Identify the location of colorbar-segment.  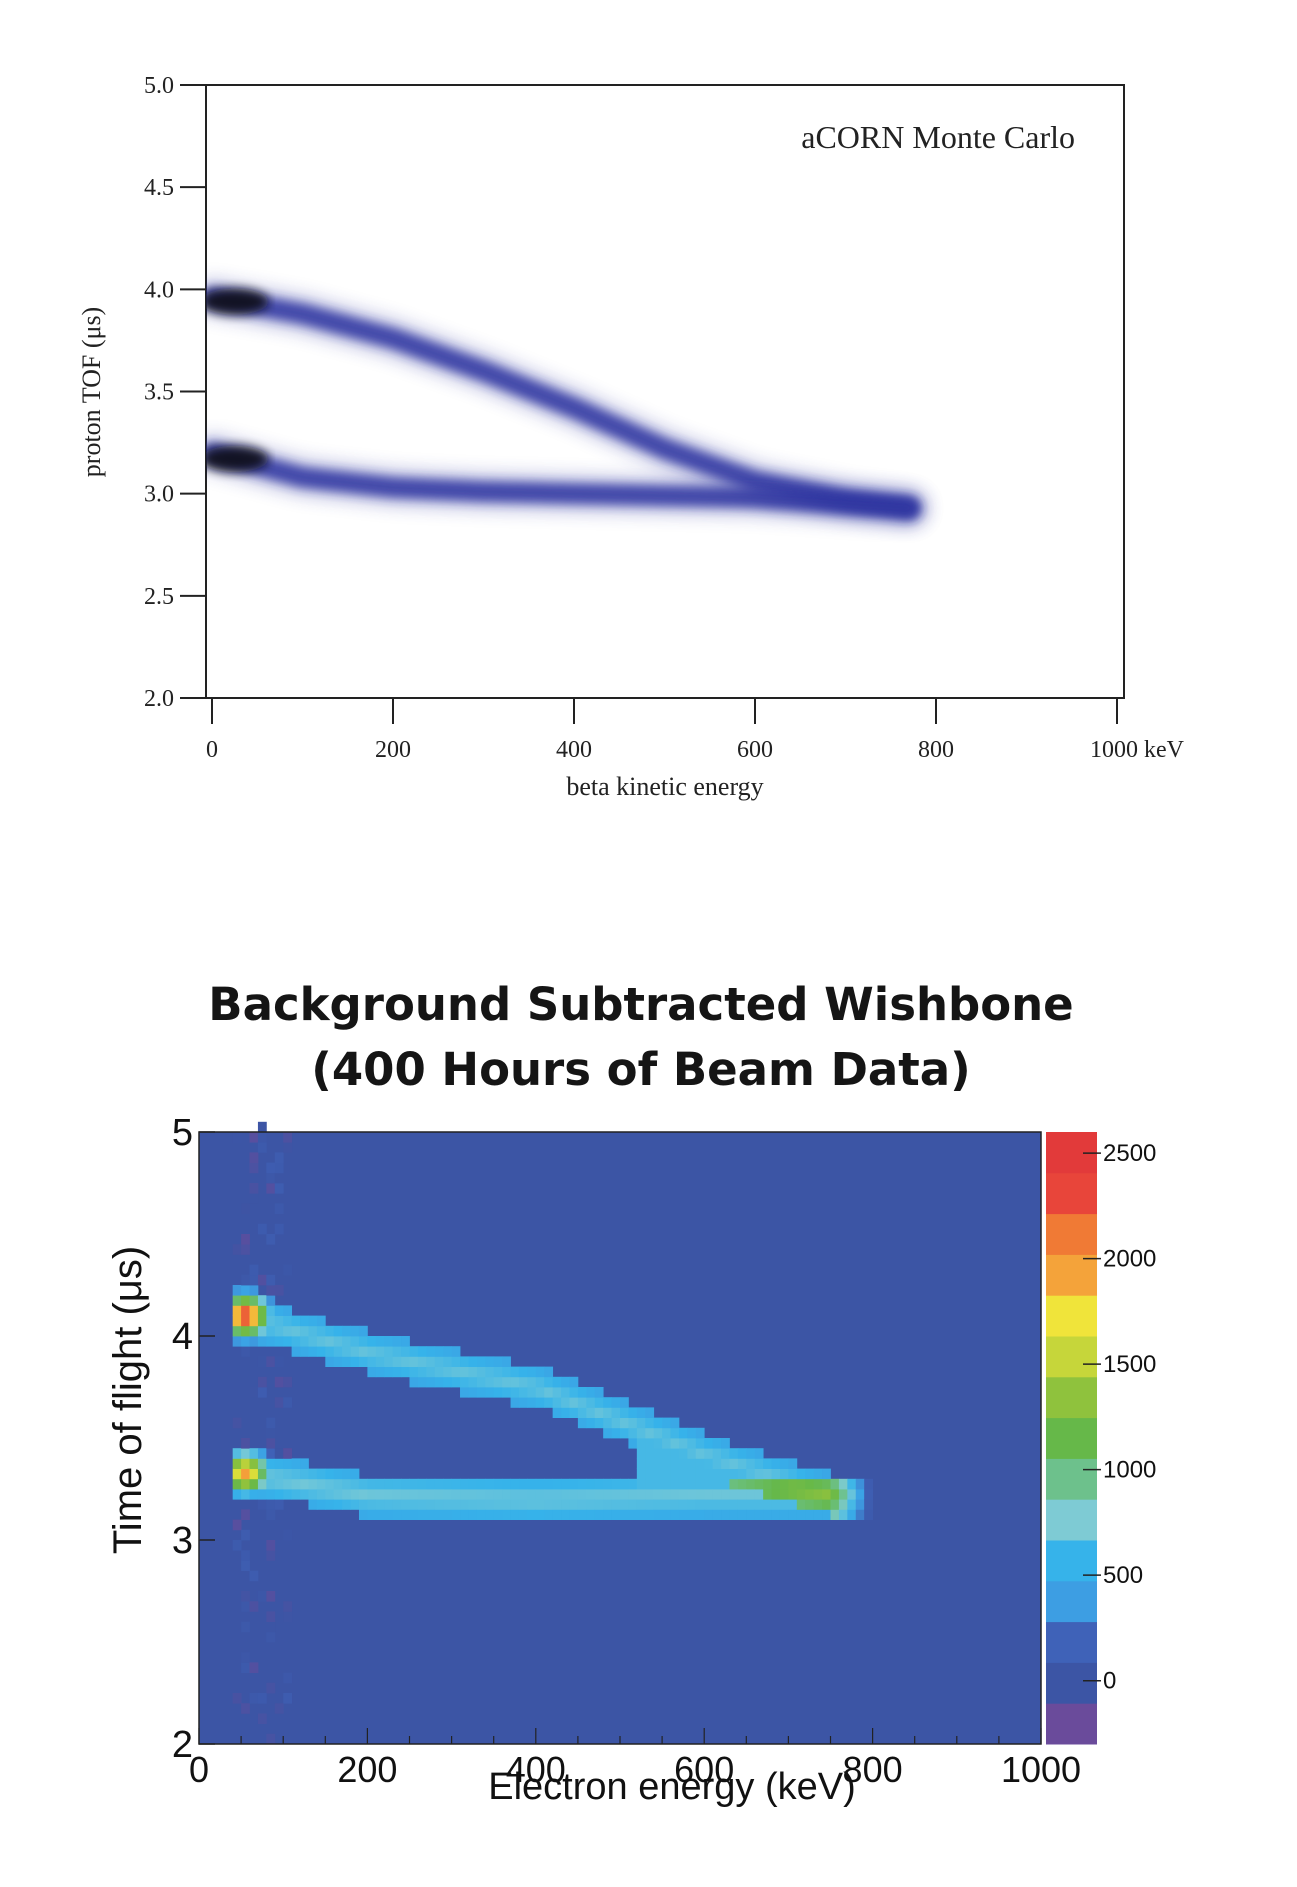
(1071, 1438).